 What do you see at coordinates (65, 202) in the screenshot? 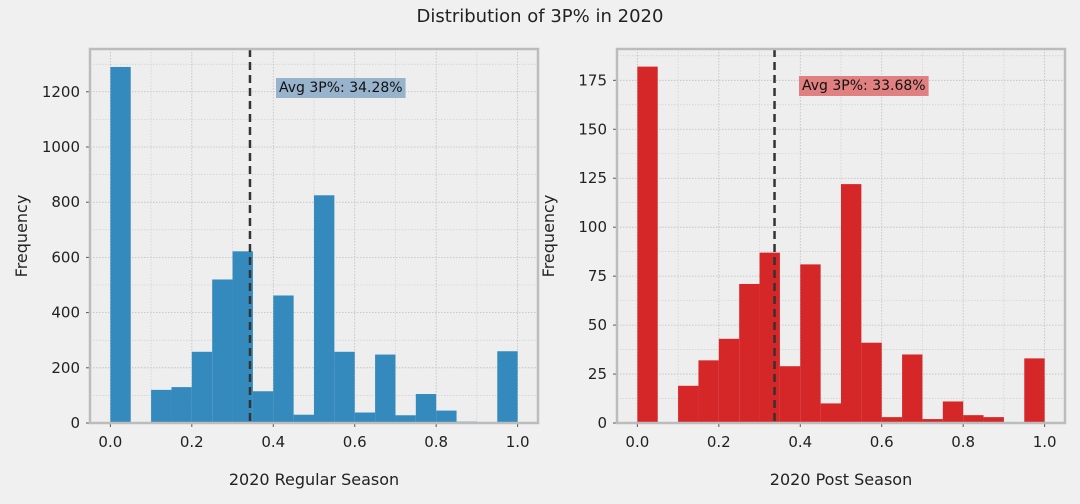
I see `y-tick-label: 800` at bounding box center [65, 202].